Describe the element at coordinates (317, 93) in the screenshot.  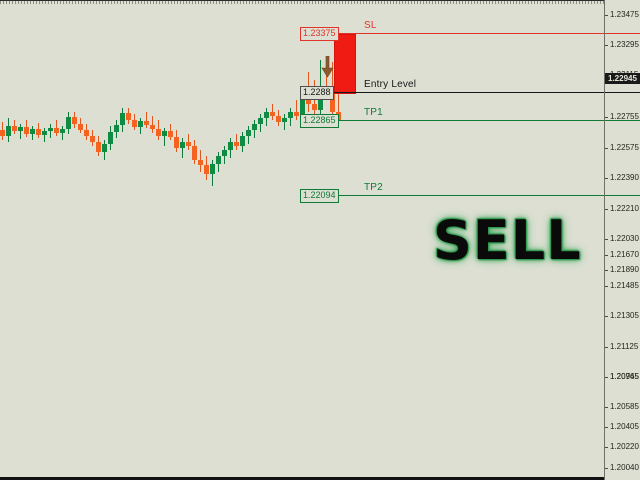
I see `level-price-tag-entry: 1.2288` at that location.